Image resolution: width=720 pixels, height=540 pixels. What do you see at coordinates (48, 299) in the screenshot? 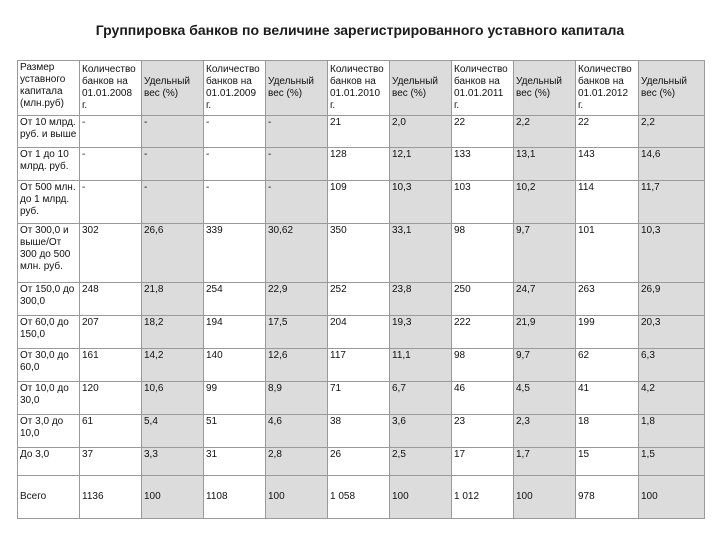
I see `table-cell: От 150,0 до 300,0` at bounding box center [48, 299].